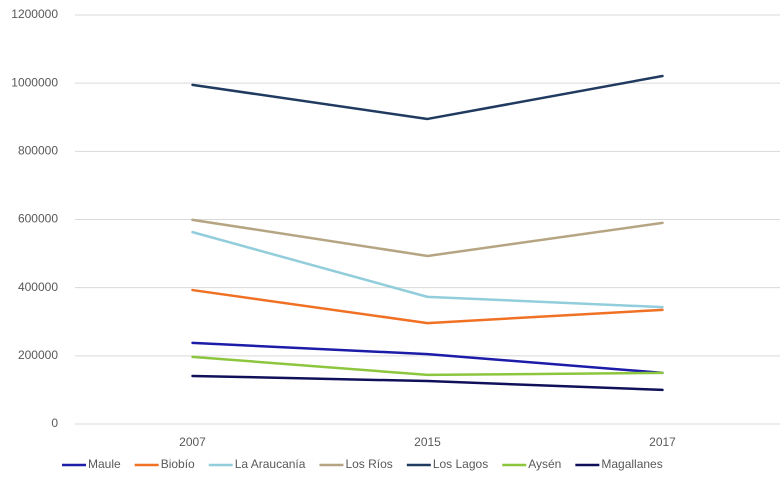 The width and height of the screenshot is (781, 485). I want to click on legend-label: Los Lagos, so click(460, 464).